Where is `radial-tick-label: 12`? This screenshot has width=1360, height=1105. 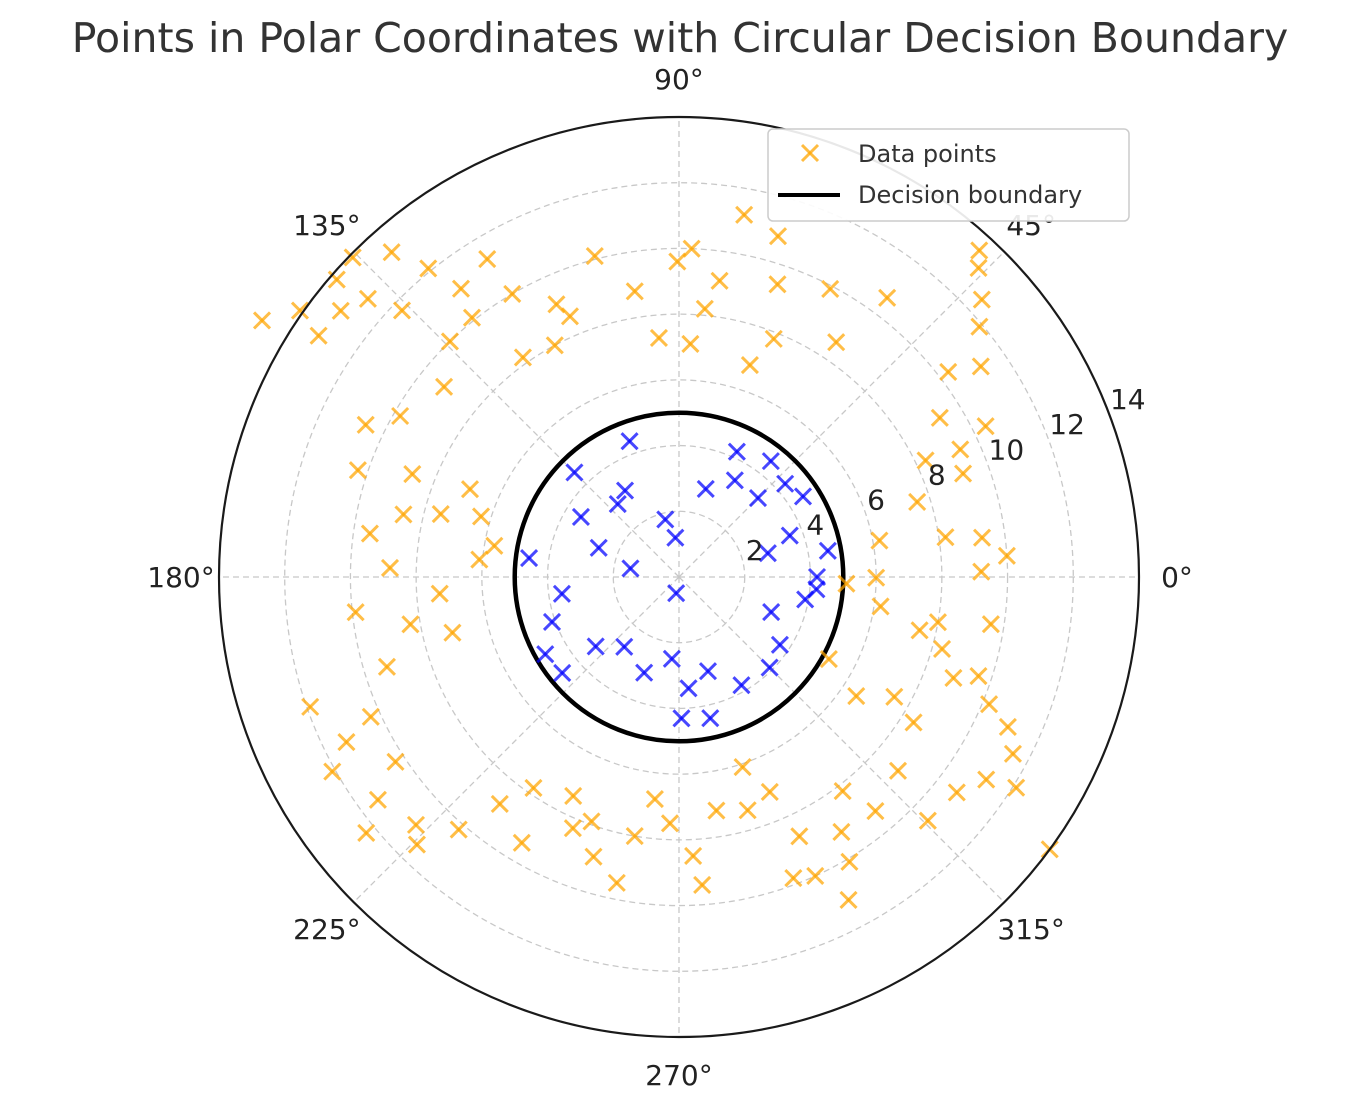
radial-tick-label: 12 is located at coordinates (1067, 424).